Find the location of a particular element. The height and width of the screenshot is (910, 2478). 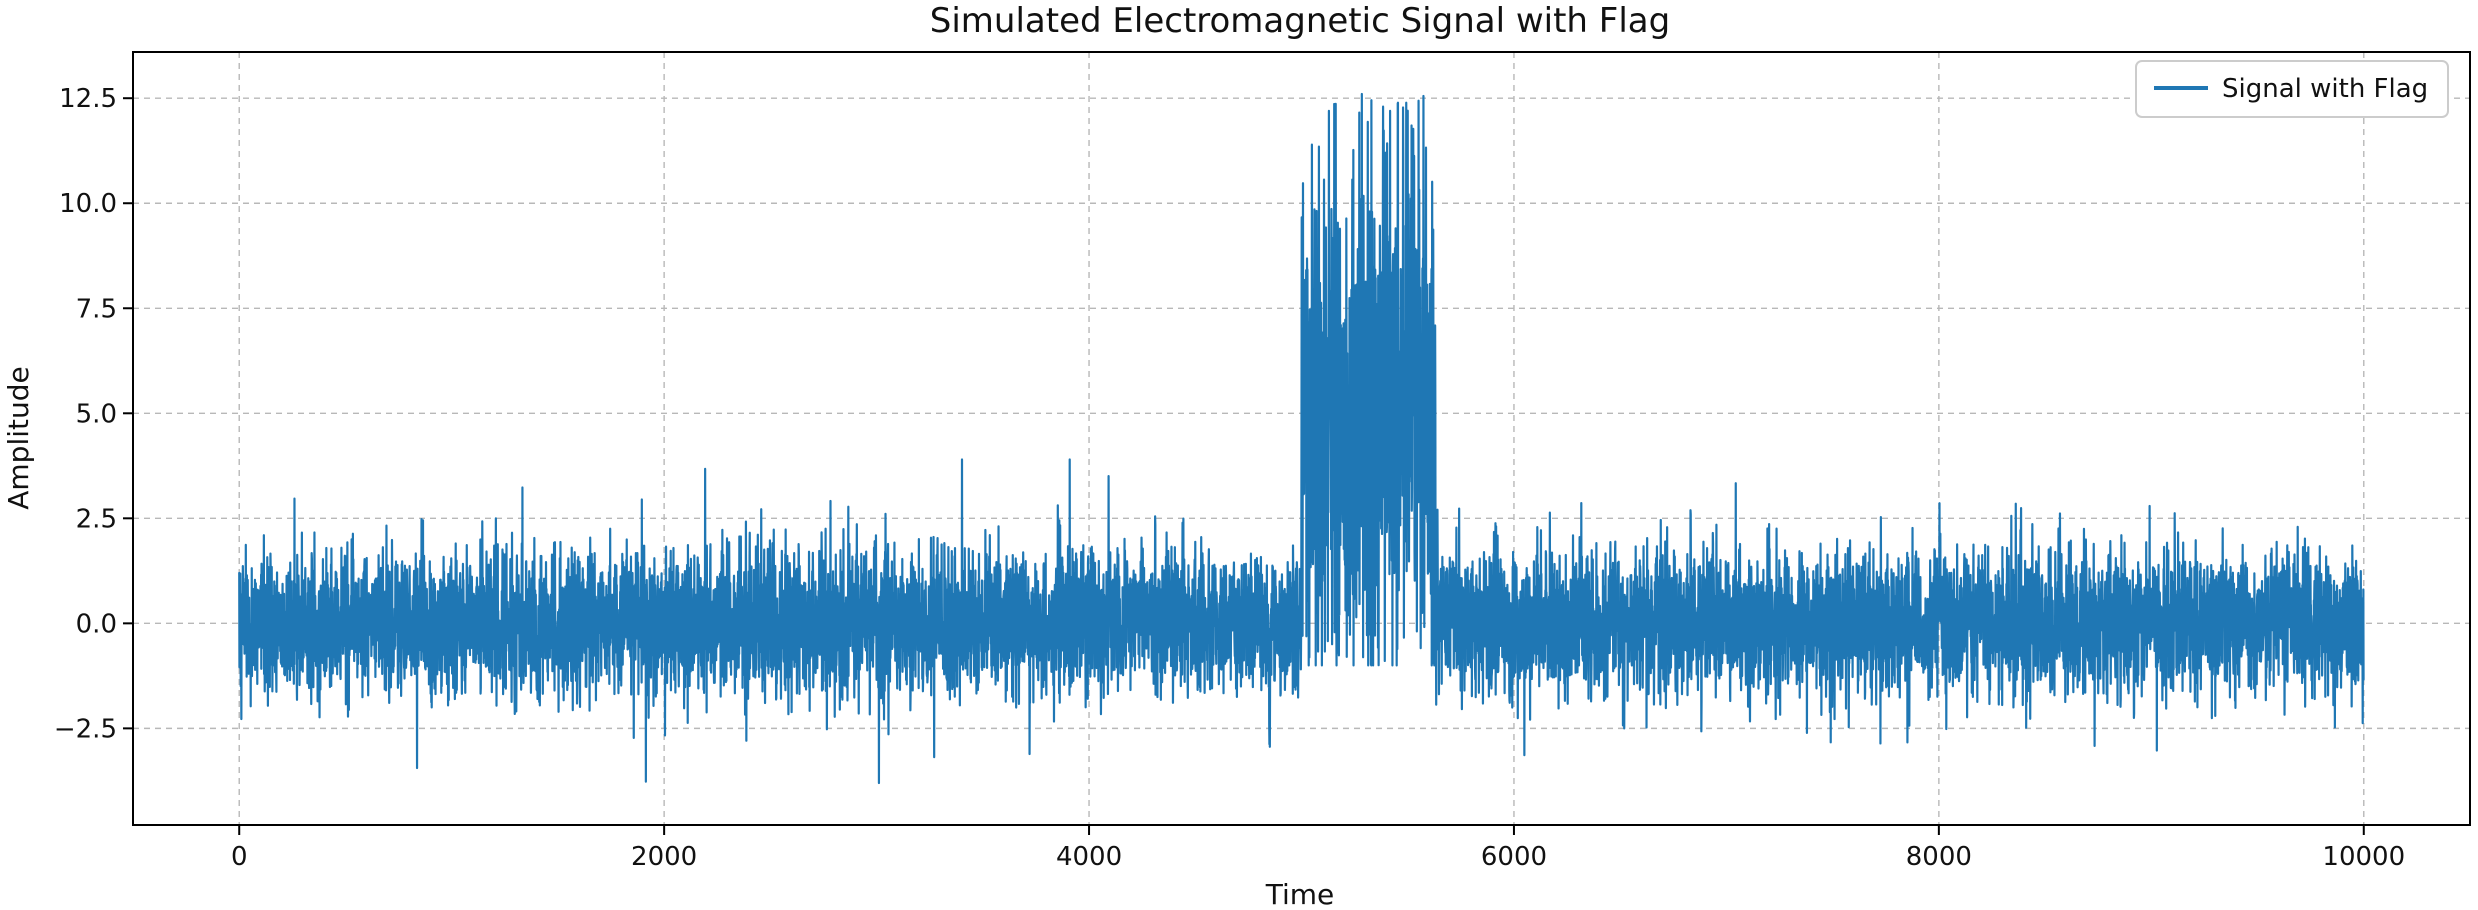

x-axis-label: Time is located at coordinates (1300, 894).